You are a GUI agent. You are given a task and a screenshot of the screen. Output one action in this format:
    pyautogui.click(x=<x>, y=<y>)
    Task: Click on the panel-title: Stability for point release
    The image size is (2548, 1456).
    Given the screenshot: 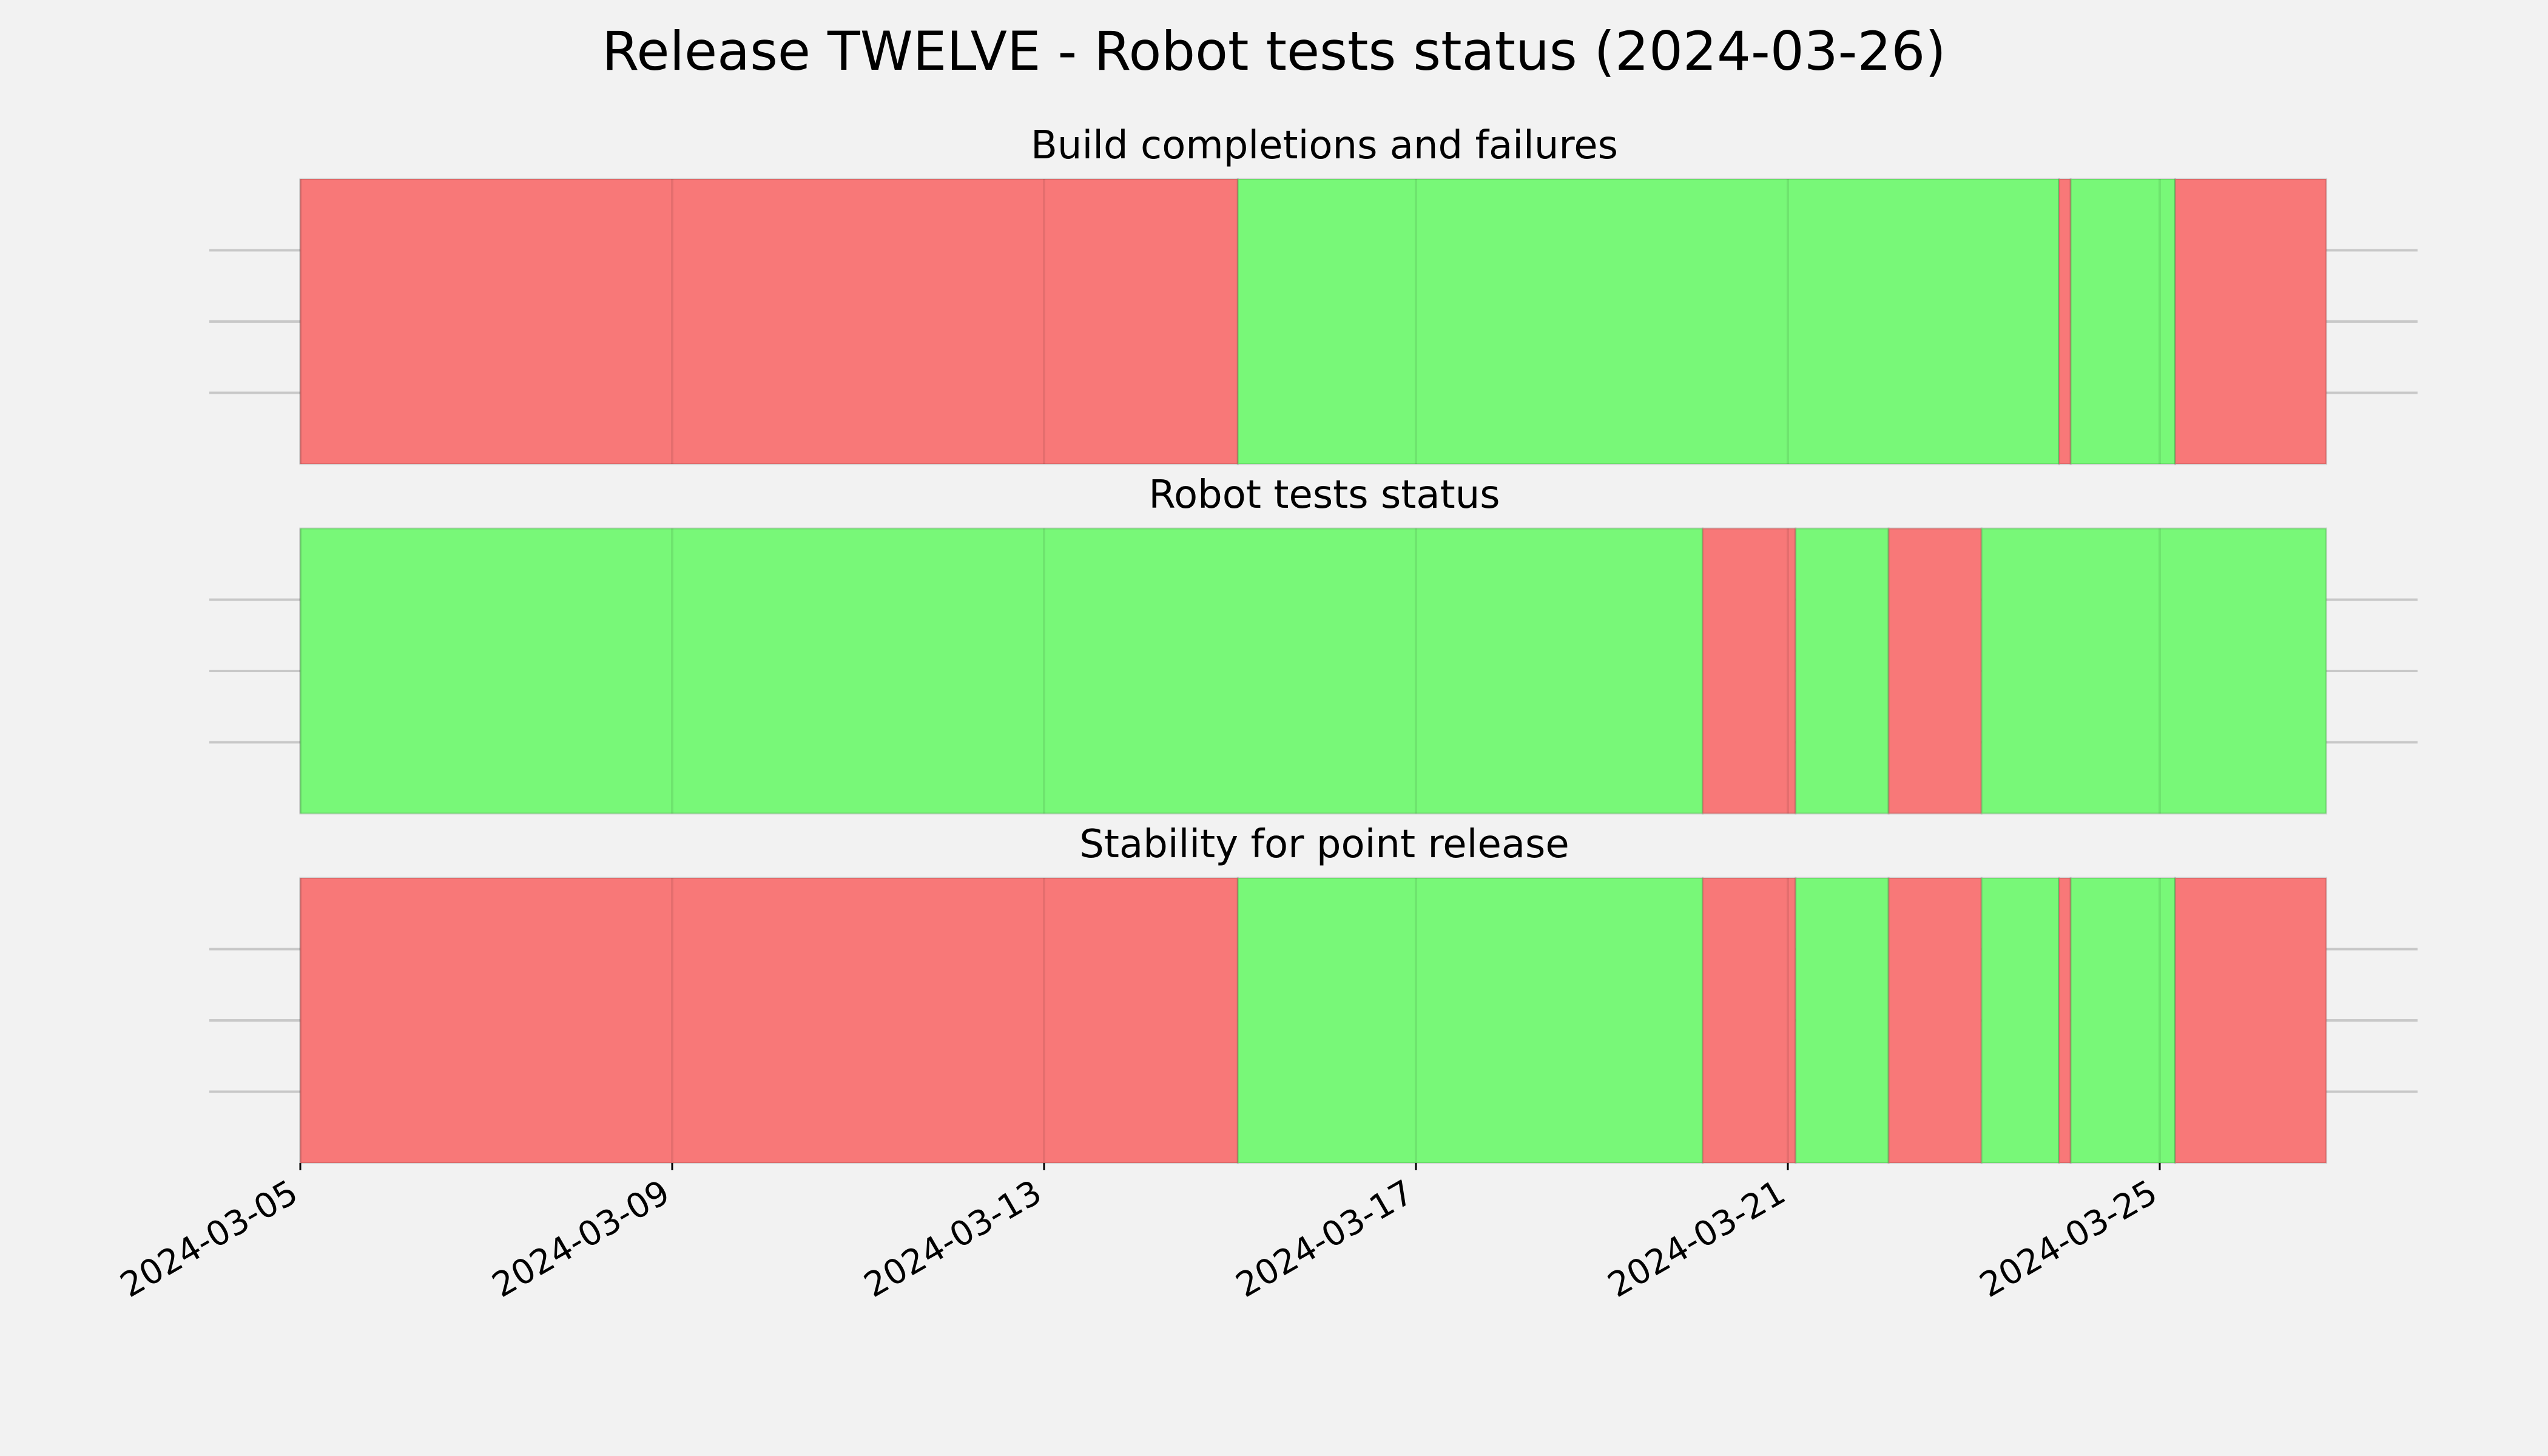 What is the action you would take?
    pyautogui.click(x=1324, y=844)
    